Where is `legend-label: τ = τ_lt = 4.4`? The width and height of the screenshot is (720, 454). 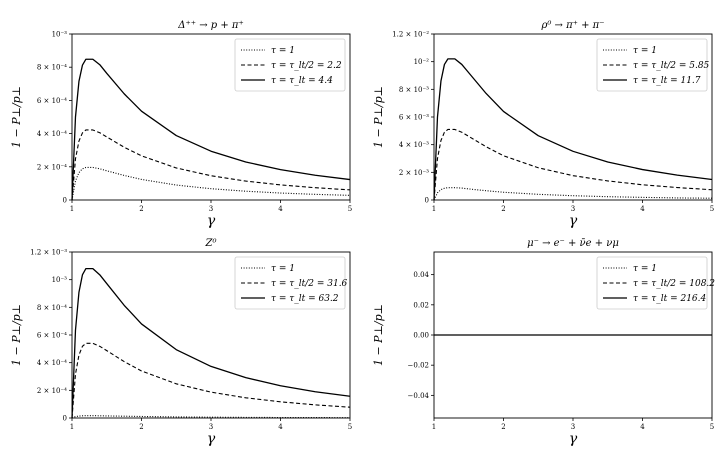 legend-label: τ = τ_lt = 4.4 is located at coordinates (302, 81).